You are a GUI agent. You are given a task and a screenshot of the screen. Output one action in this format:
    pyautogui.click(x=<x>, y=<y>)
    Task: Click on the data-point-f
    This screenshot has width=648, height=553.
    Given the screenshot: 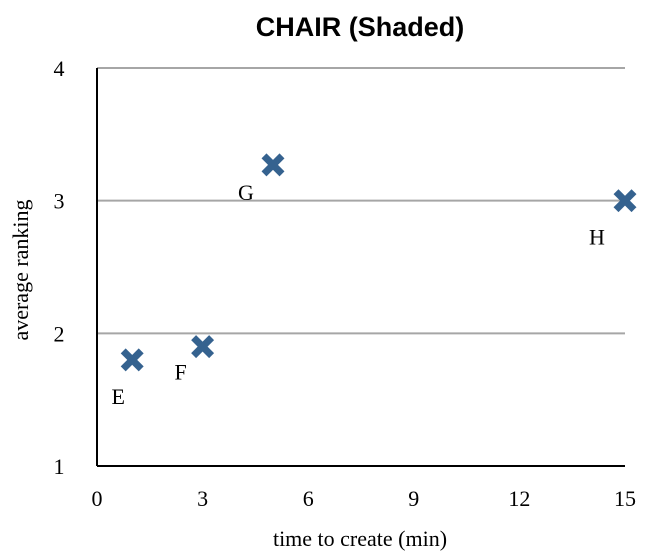 What is the action you would take?
    pyautogui.click(x=203, y=347)
    